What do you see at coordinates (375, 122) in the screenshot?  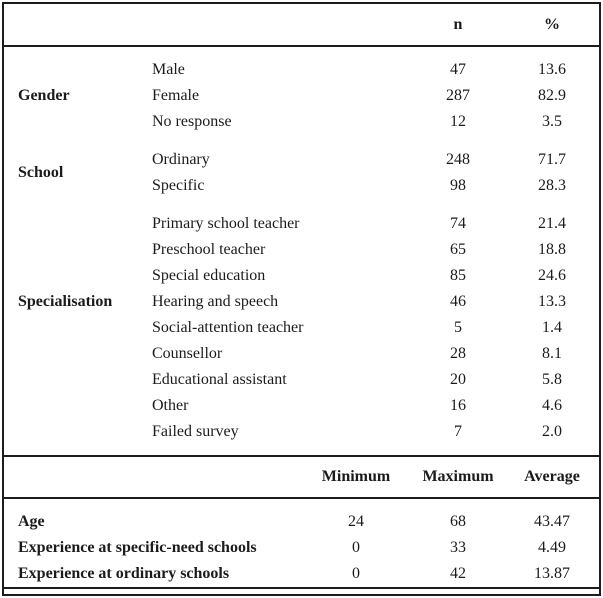 I see `table-row: No response 12 3.5` at bounding box center [375, 122].